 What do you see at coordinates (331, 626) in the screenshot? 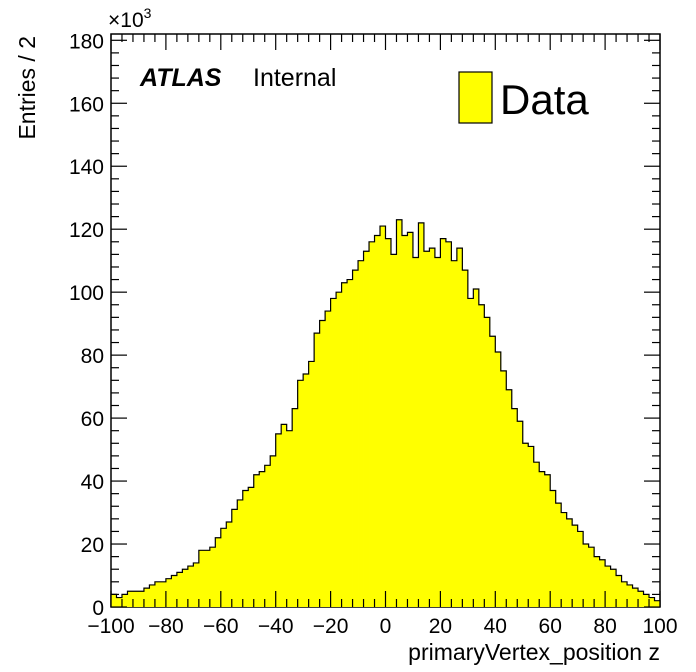
I see `x-tick-label: −20` at bounding box center [331, 626].